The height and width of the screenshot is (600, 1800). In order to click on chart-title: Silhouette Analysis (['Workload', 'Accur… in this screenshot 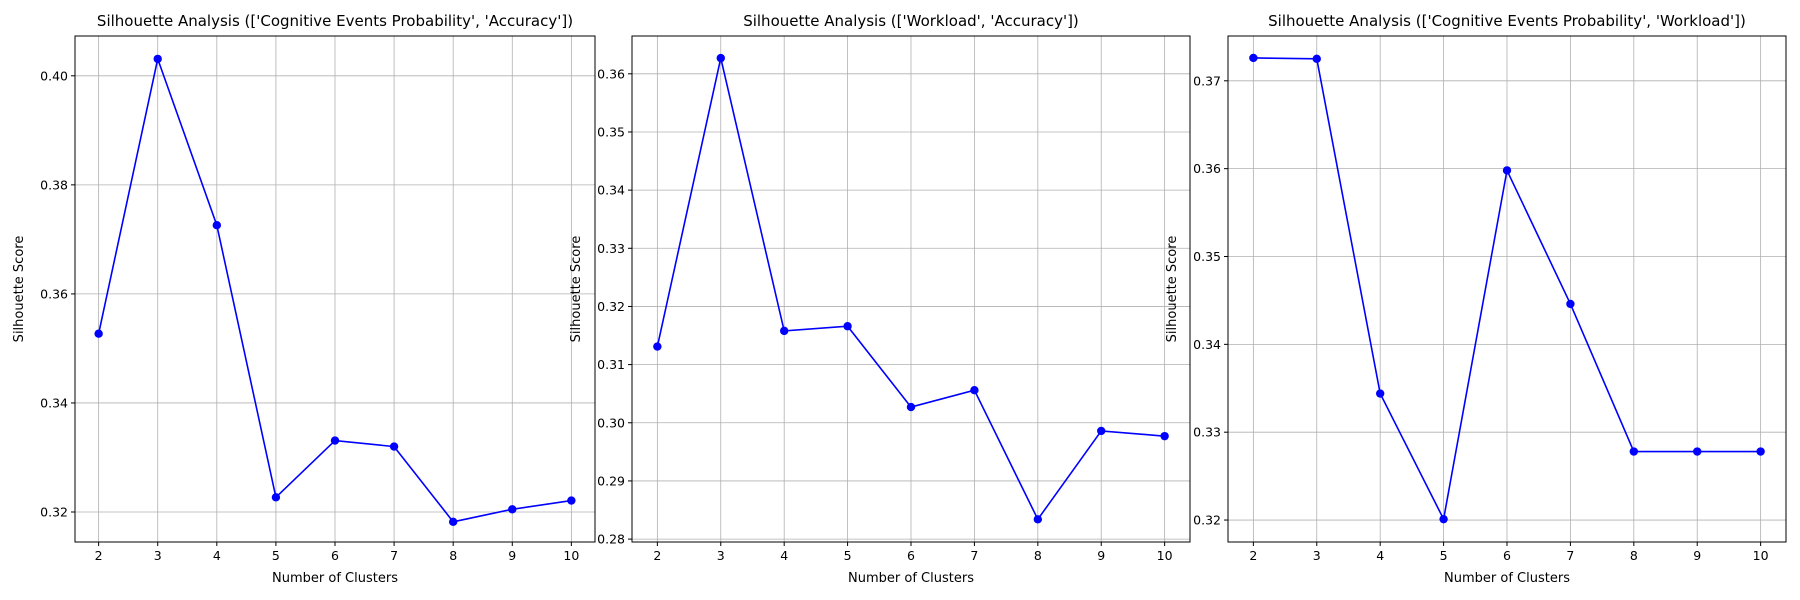, I will do `click(911, 21)`.